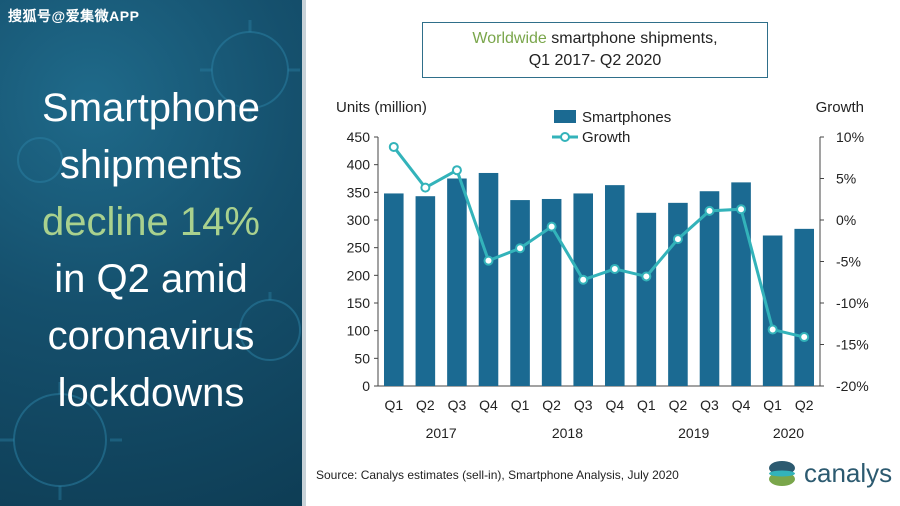 The width and height of the screenshot is (900, 506). Describe the element at coordinates (840, 107) in the screenshot. I see `y2-axis-label: Growth` at that location.